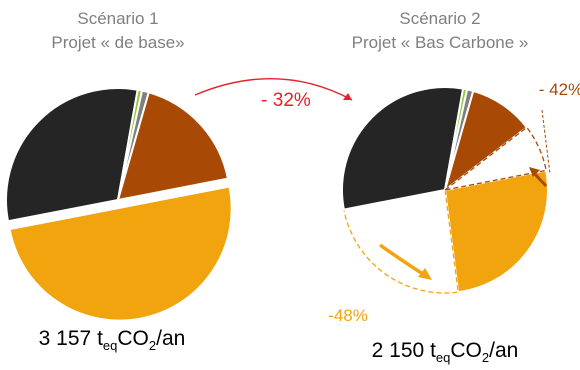 Image resolution: width=580 pixels, height=370 pixels. I want to click on scenario2-total-unit: t, so click(433, 350).